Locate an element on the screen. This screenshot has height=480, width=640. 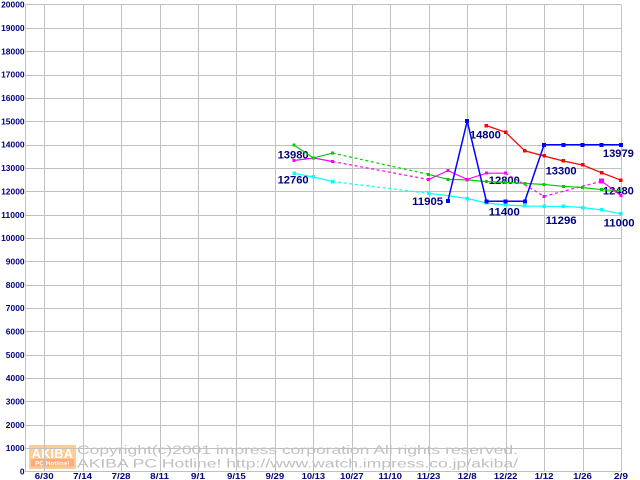
svg-text: 13980 is located at coordinates (293, 156).